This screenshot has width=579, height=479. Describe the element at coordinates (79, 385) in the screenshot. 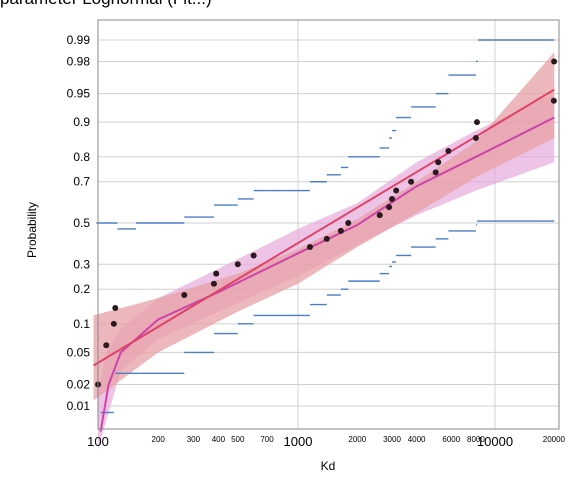

I see `y-tick-label: 0.02` at that location.